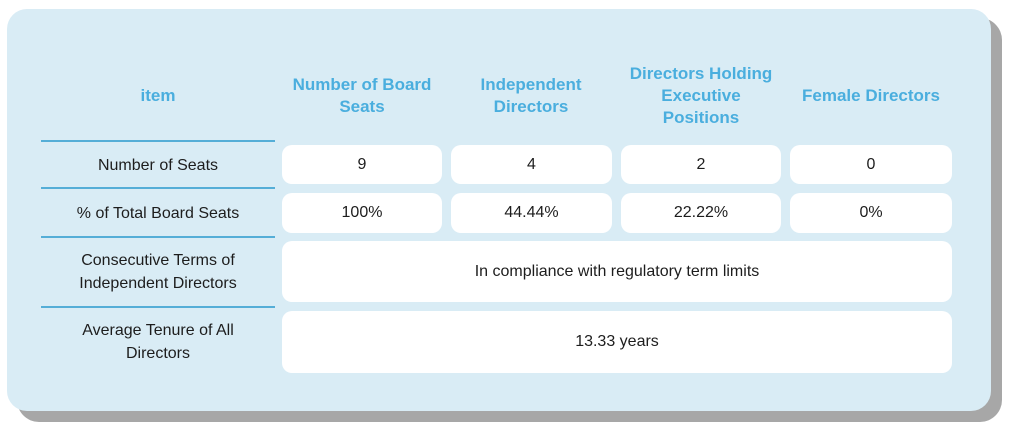 The image size is (1020, 430). Describe the element at coordinates (871, 213) in the screenshot. I see `cell-percent-female: 0%` at that location.